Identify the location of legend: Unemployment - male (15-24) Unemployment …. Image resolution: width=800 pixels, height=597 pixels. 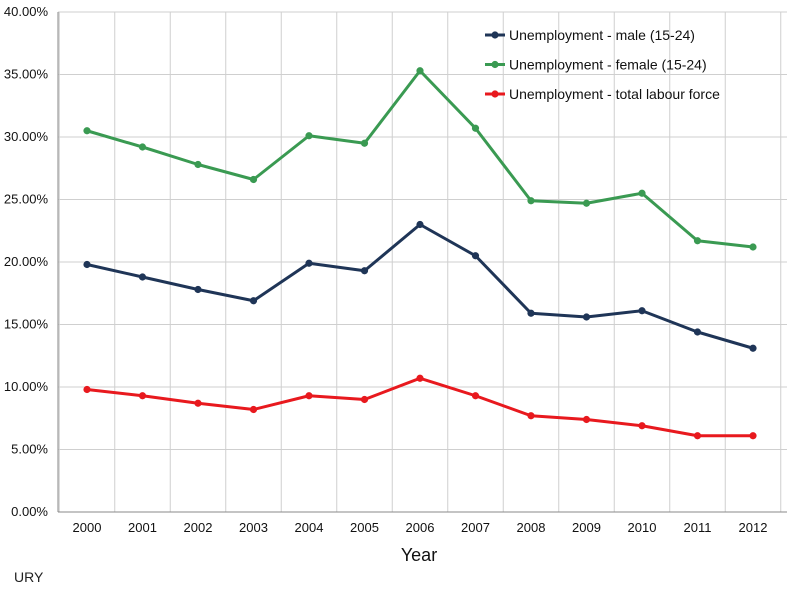
(602, 64).